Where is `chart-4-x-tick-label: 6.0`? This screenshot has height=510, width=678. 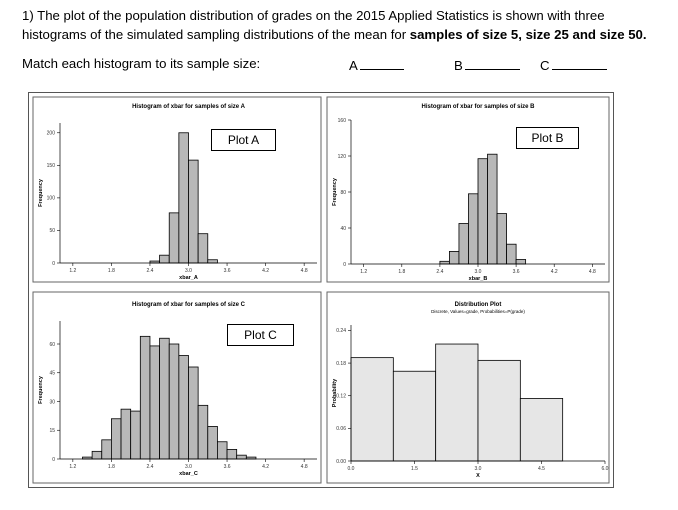 chart-4-x-tick-label: 6.0 is located at coordinates (605, 469).